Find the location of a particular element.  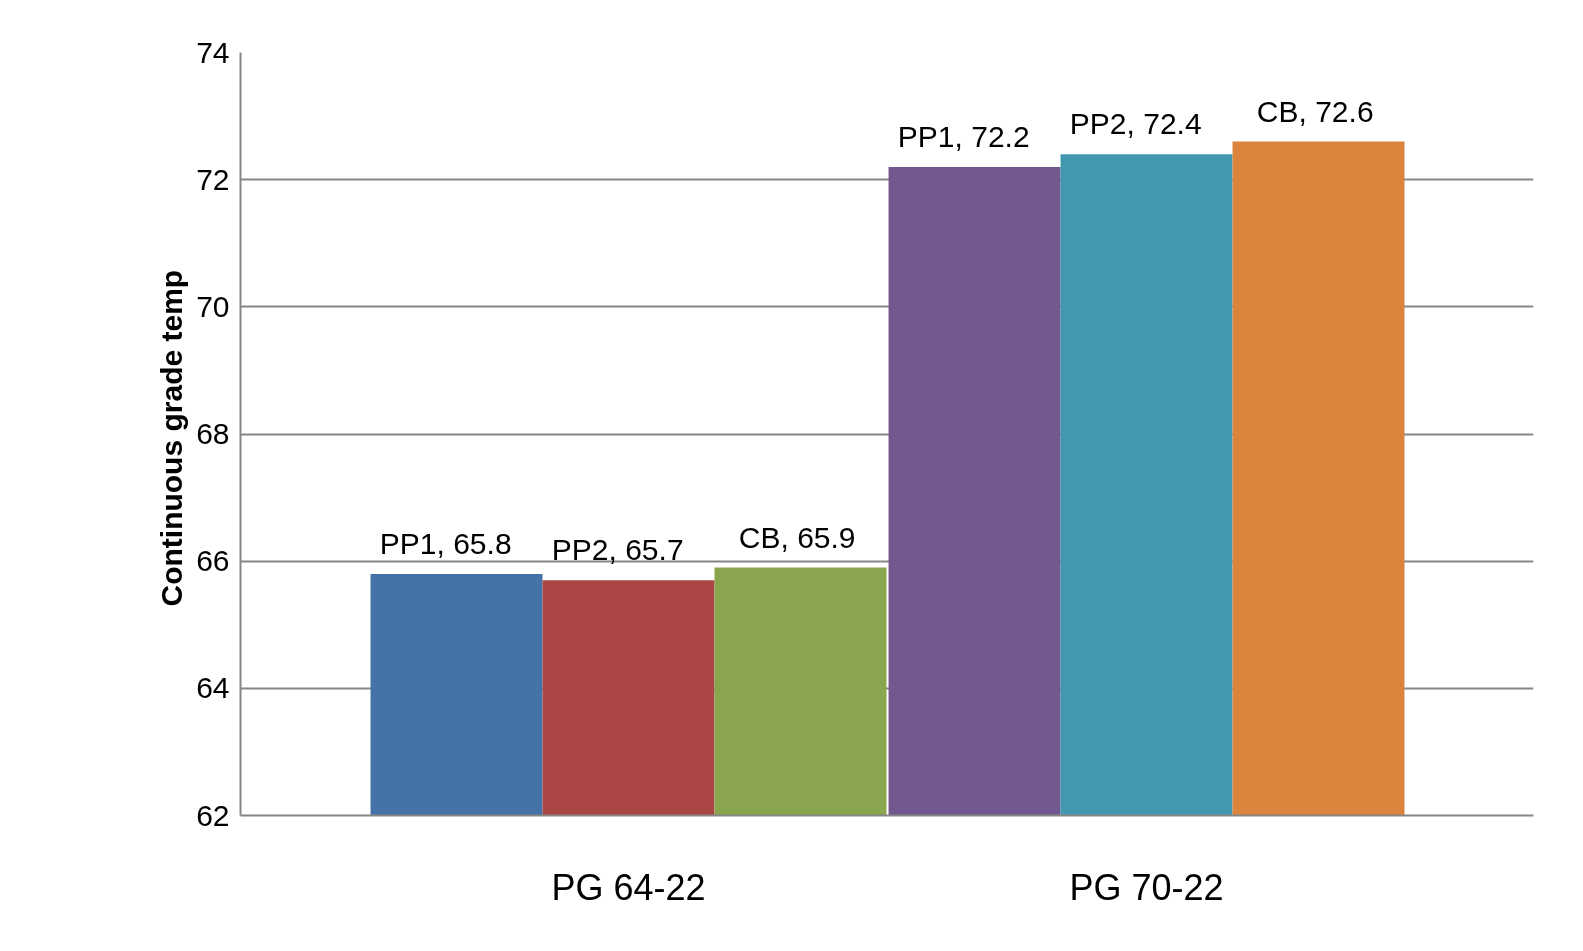

series-label: PP1 is located at coordinates (408, 543).